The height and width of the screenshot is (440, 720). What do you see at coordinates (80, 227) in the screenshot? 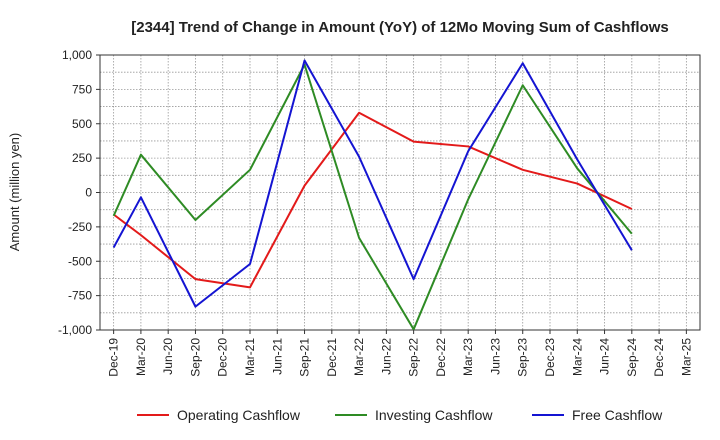
I see `y-tick-label: -250` at bounding box center [80, 227].